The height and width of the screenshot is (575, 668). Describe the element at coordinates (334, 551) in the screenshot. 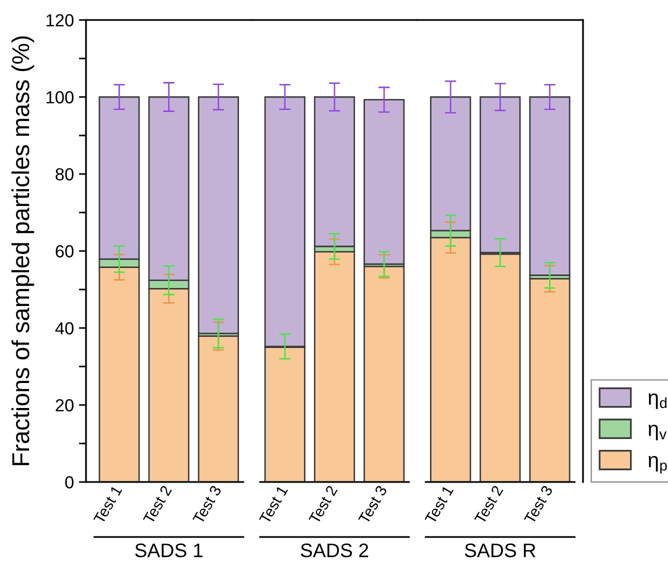

I see `x-axis-title: SADS 2` at that location.